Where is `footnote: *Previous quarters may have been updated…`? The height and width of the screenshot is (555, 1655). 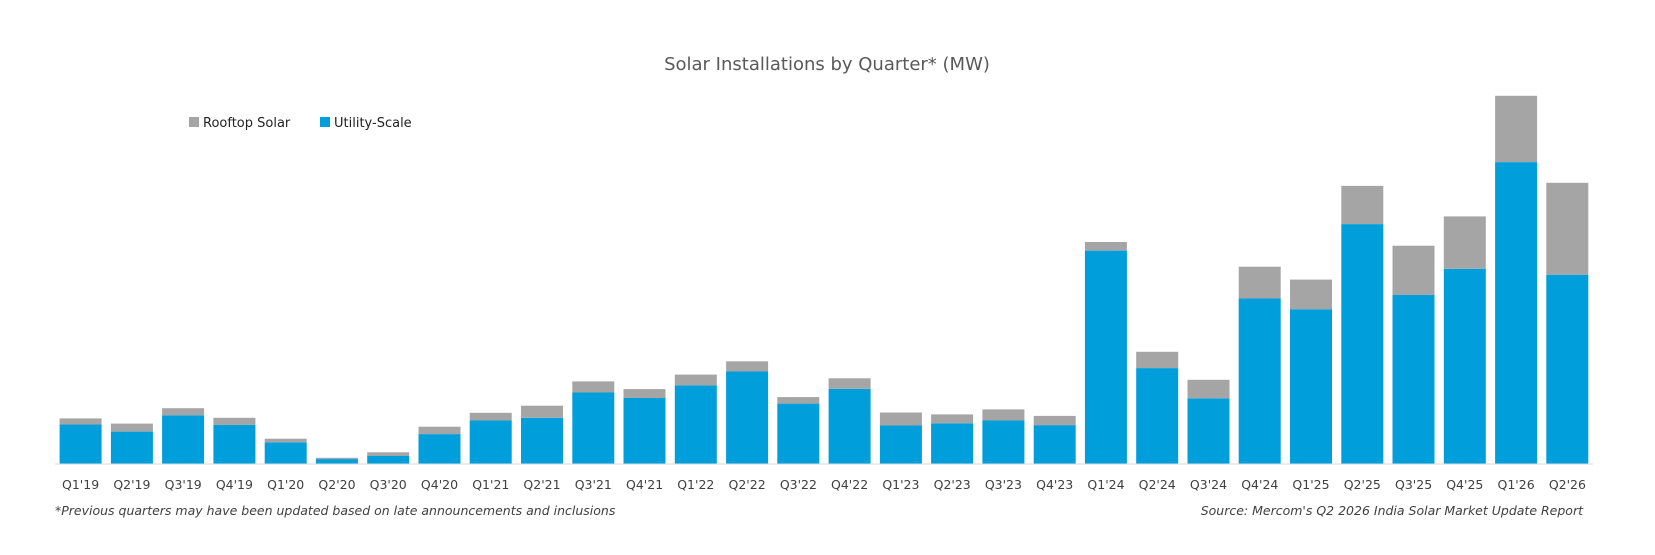 footnote: *Previous quarters may have been updated… is located at coordinates (335, 510).